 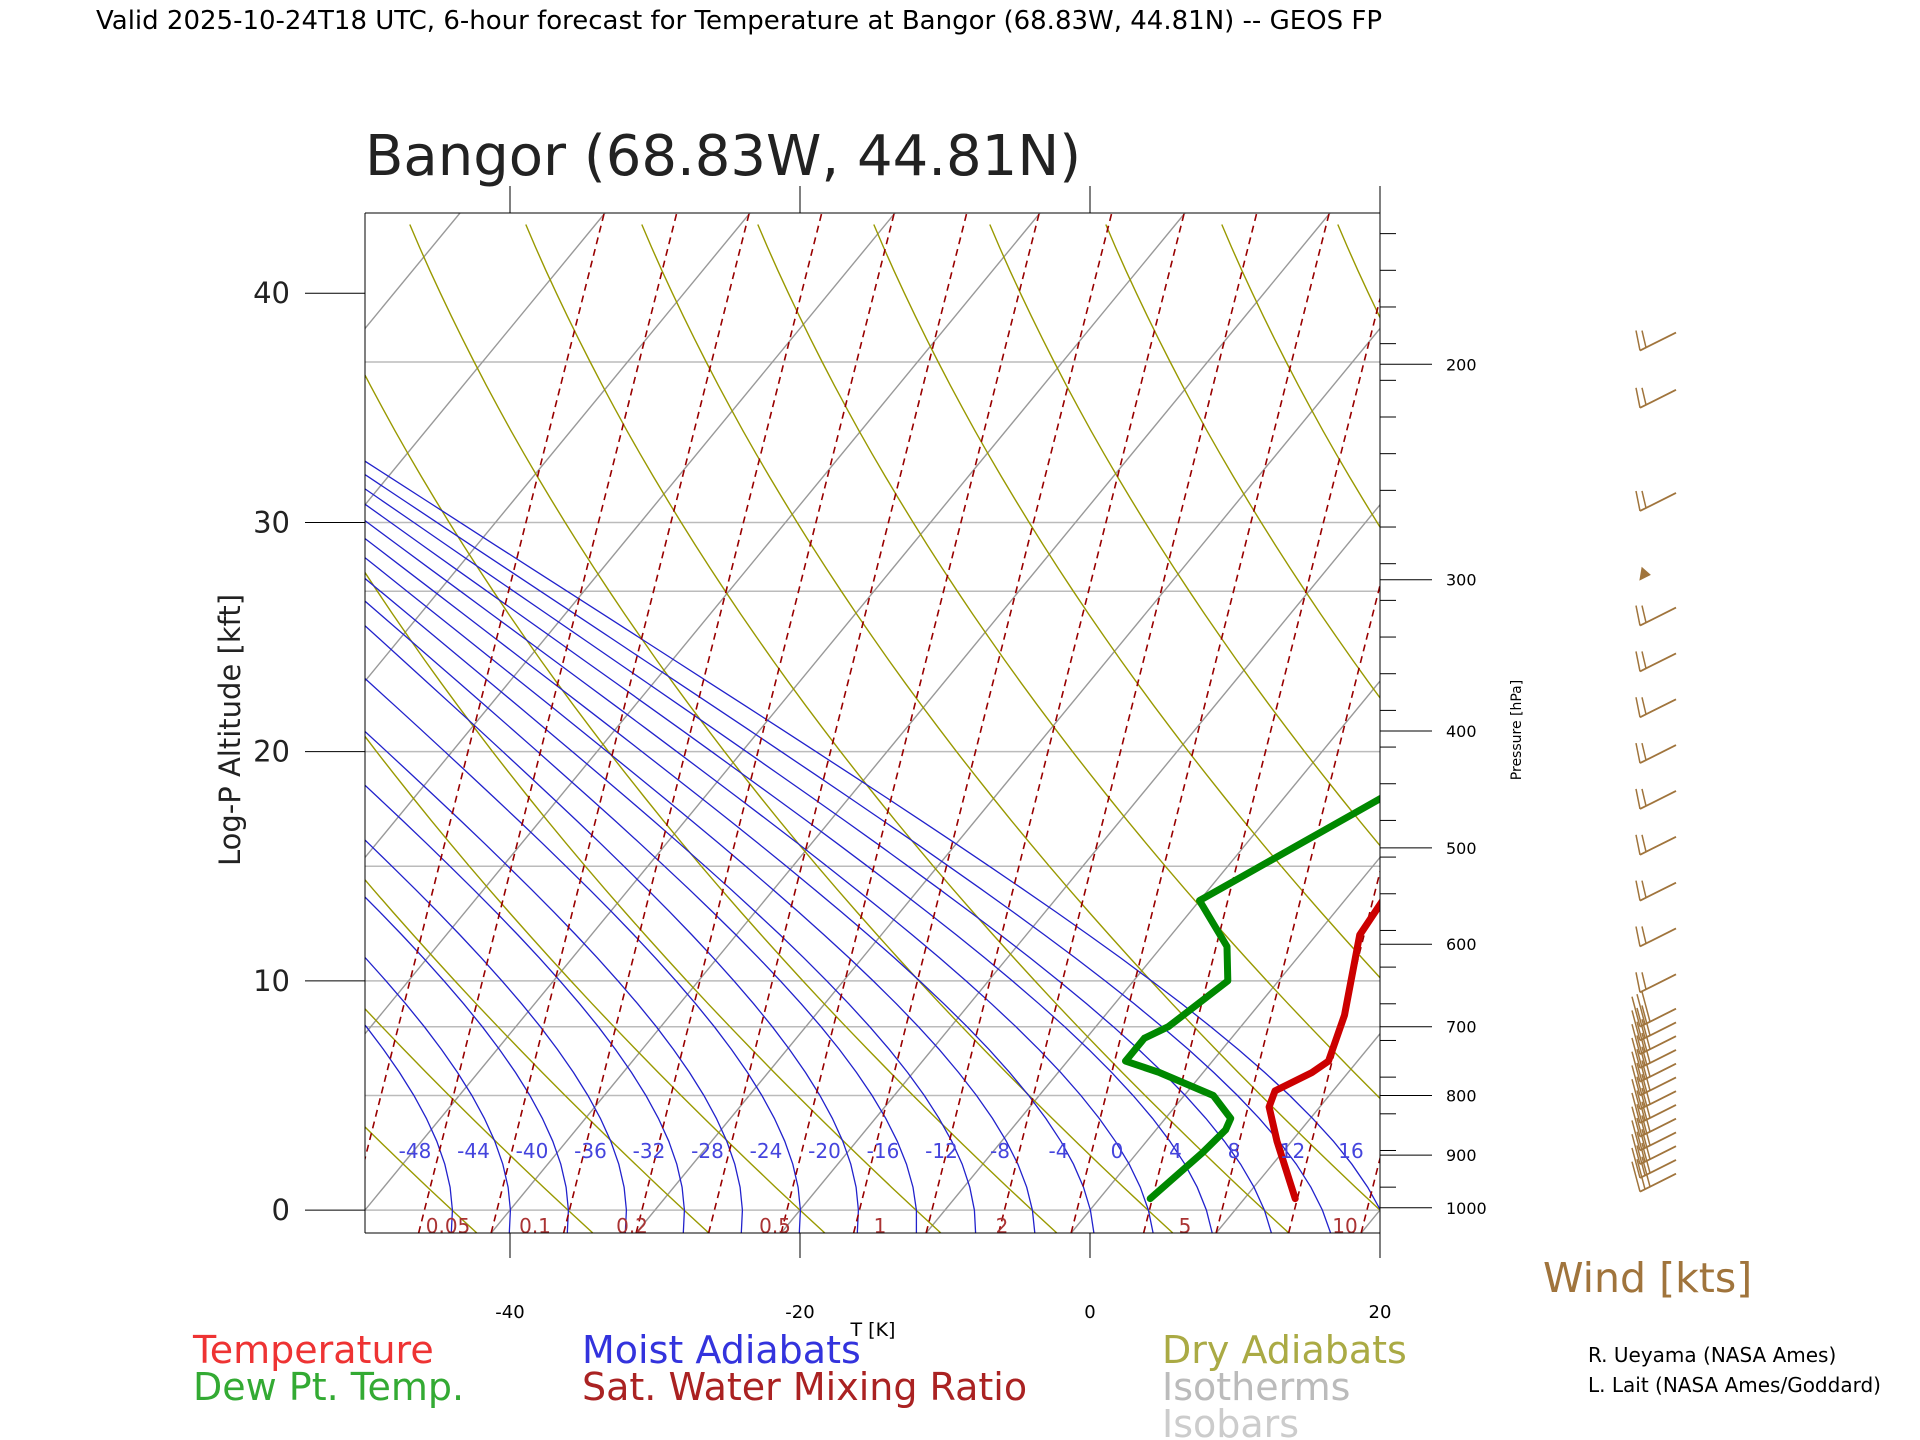 What do you see at coordinates (313, 1350) in the screenshot?
I see `legend-temperature: Temperature` at bounding box center [313, 1350].